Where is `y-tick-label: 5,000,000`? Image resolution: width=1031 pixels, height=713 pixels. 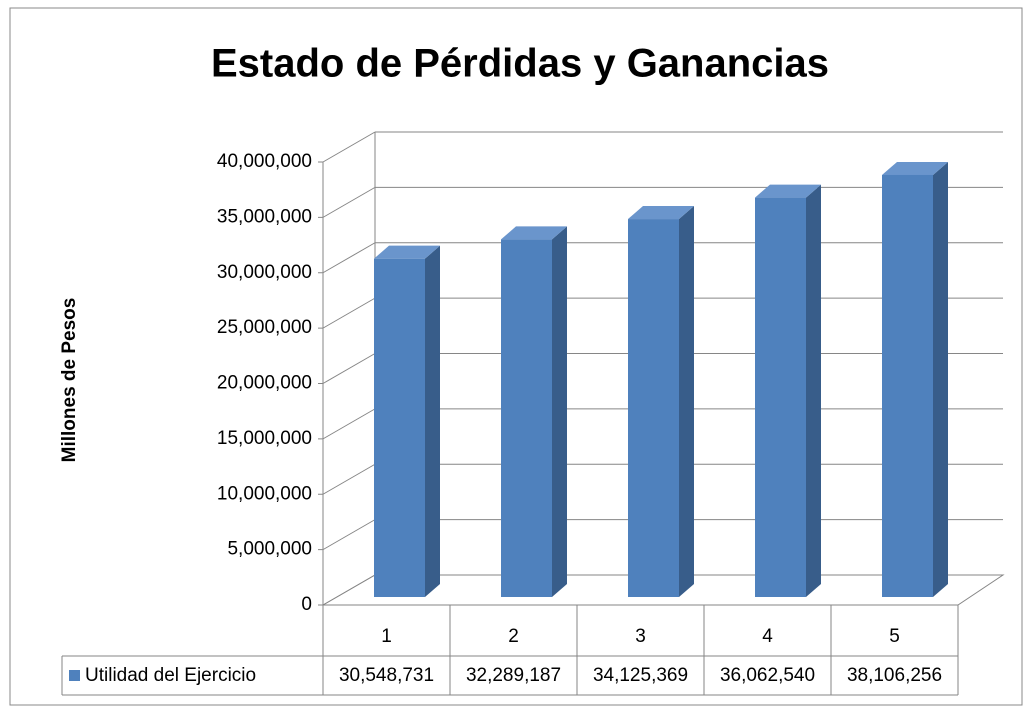
y-tick-label: 5,000,000 is located at coordinates (269, 549).